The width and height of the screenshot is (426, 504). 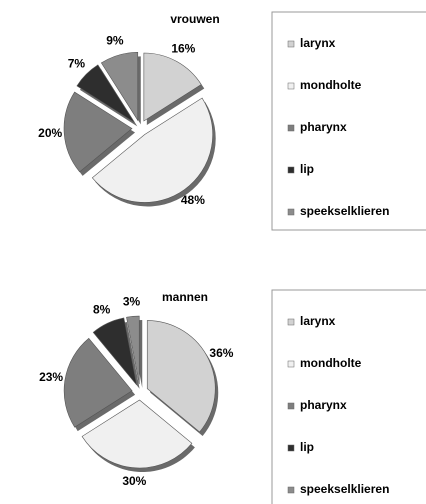 I want to click on value-label: 23%, so click(x=51, y=377).